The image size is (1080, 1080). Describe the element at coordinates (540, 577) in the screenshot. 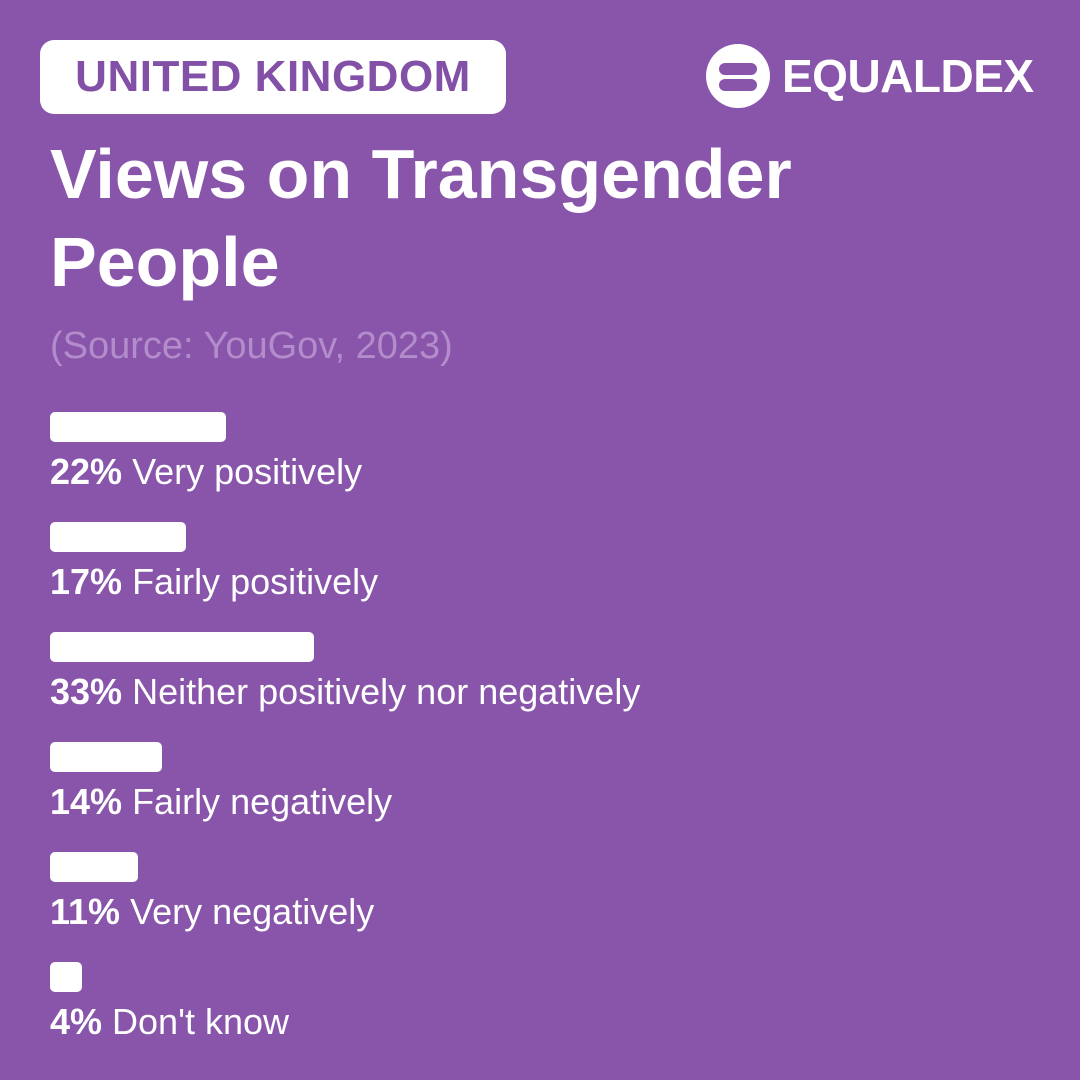

I see `chart-row: 17% Fairly positively` at that location.